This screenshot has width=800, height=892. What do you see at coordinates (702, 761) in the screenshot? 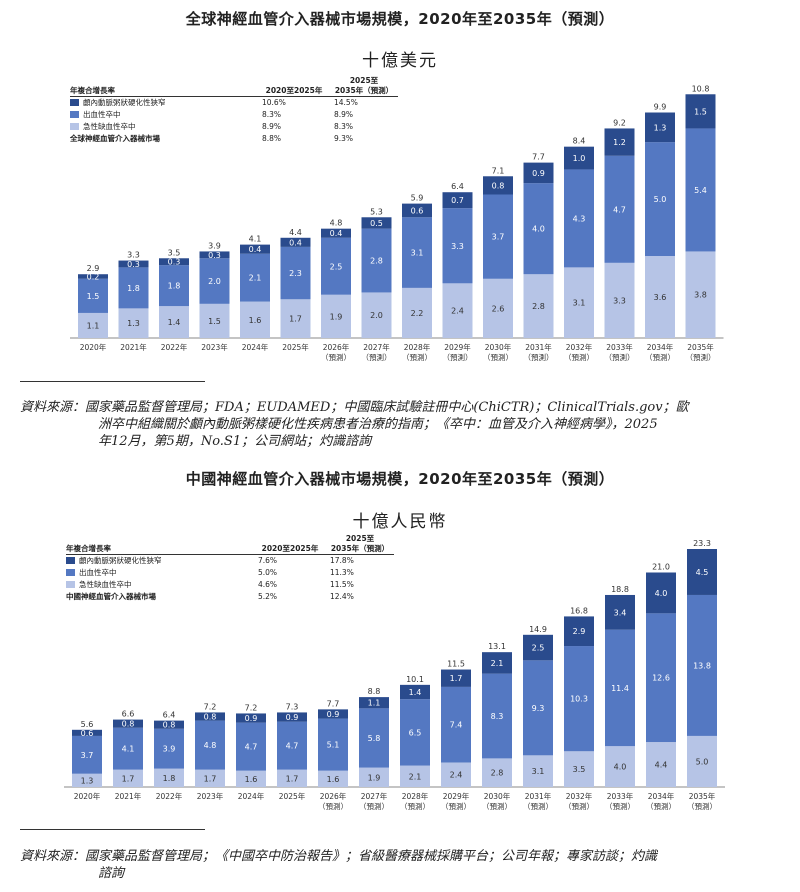
I see `bar-value-label: 5.0` at bounding box center [702, 761].